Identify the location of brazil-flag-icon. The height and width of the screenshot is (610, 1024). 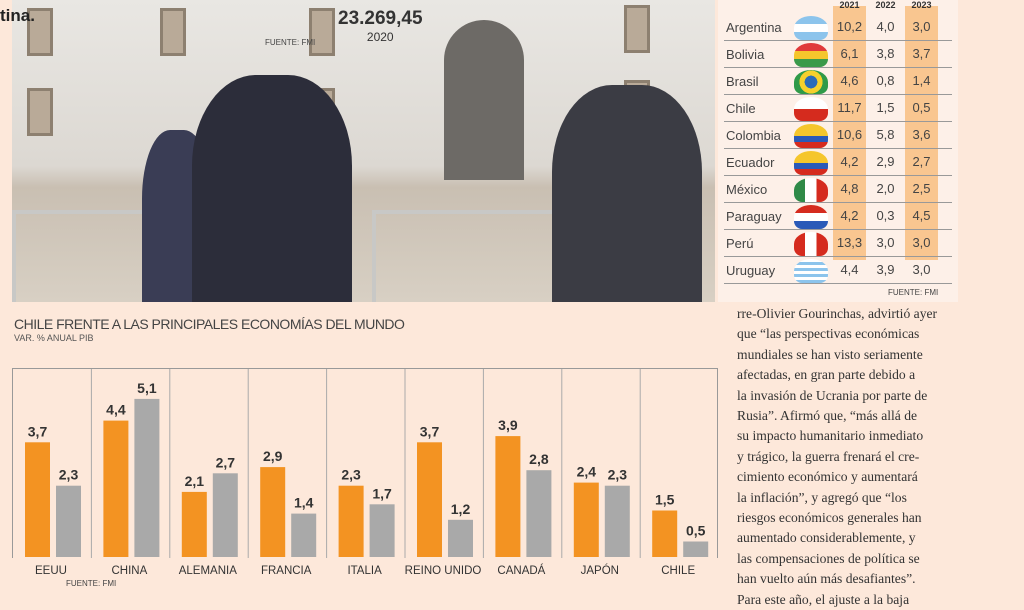
(811, 82).